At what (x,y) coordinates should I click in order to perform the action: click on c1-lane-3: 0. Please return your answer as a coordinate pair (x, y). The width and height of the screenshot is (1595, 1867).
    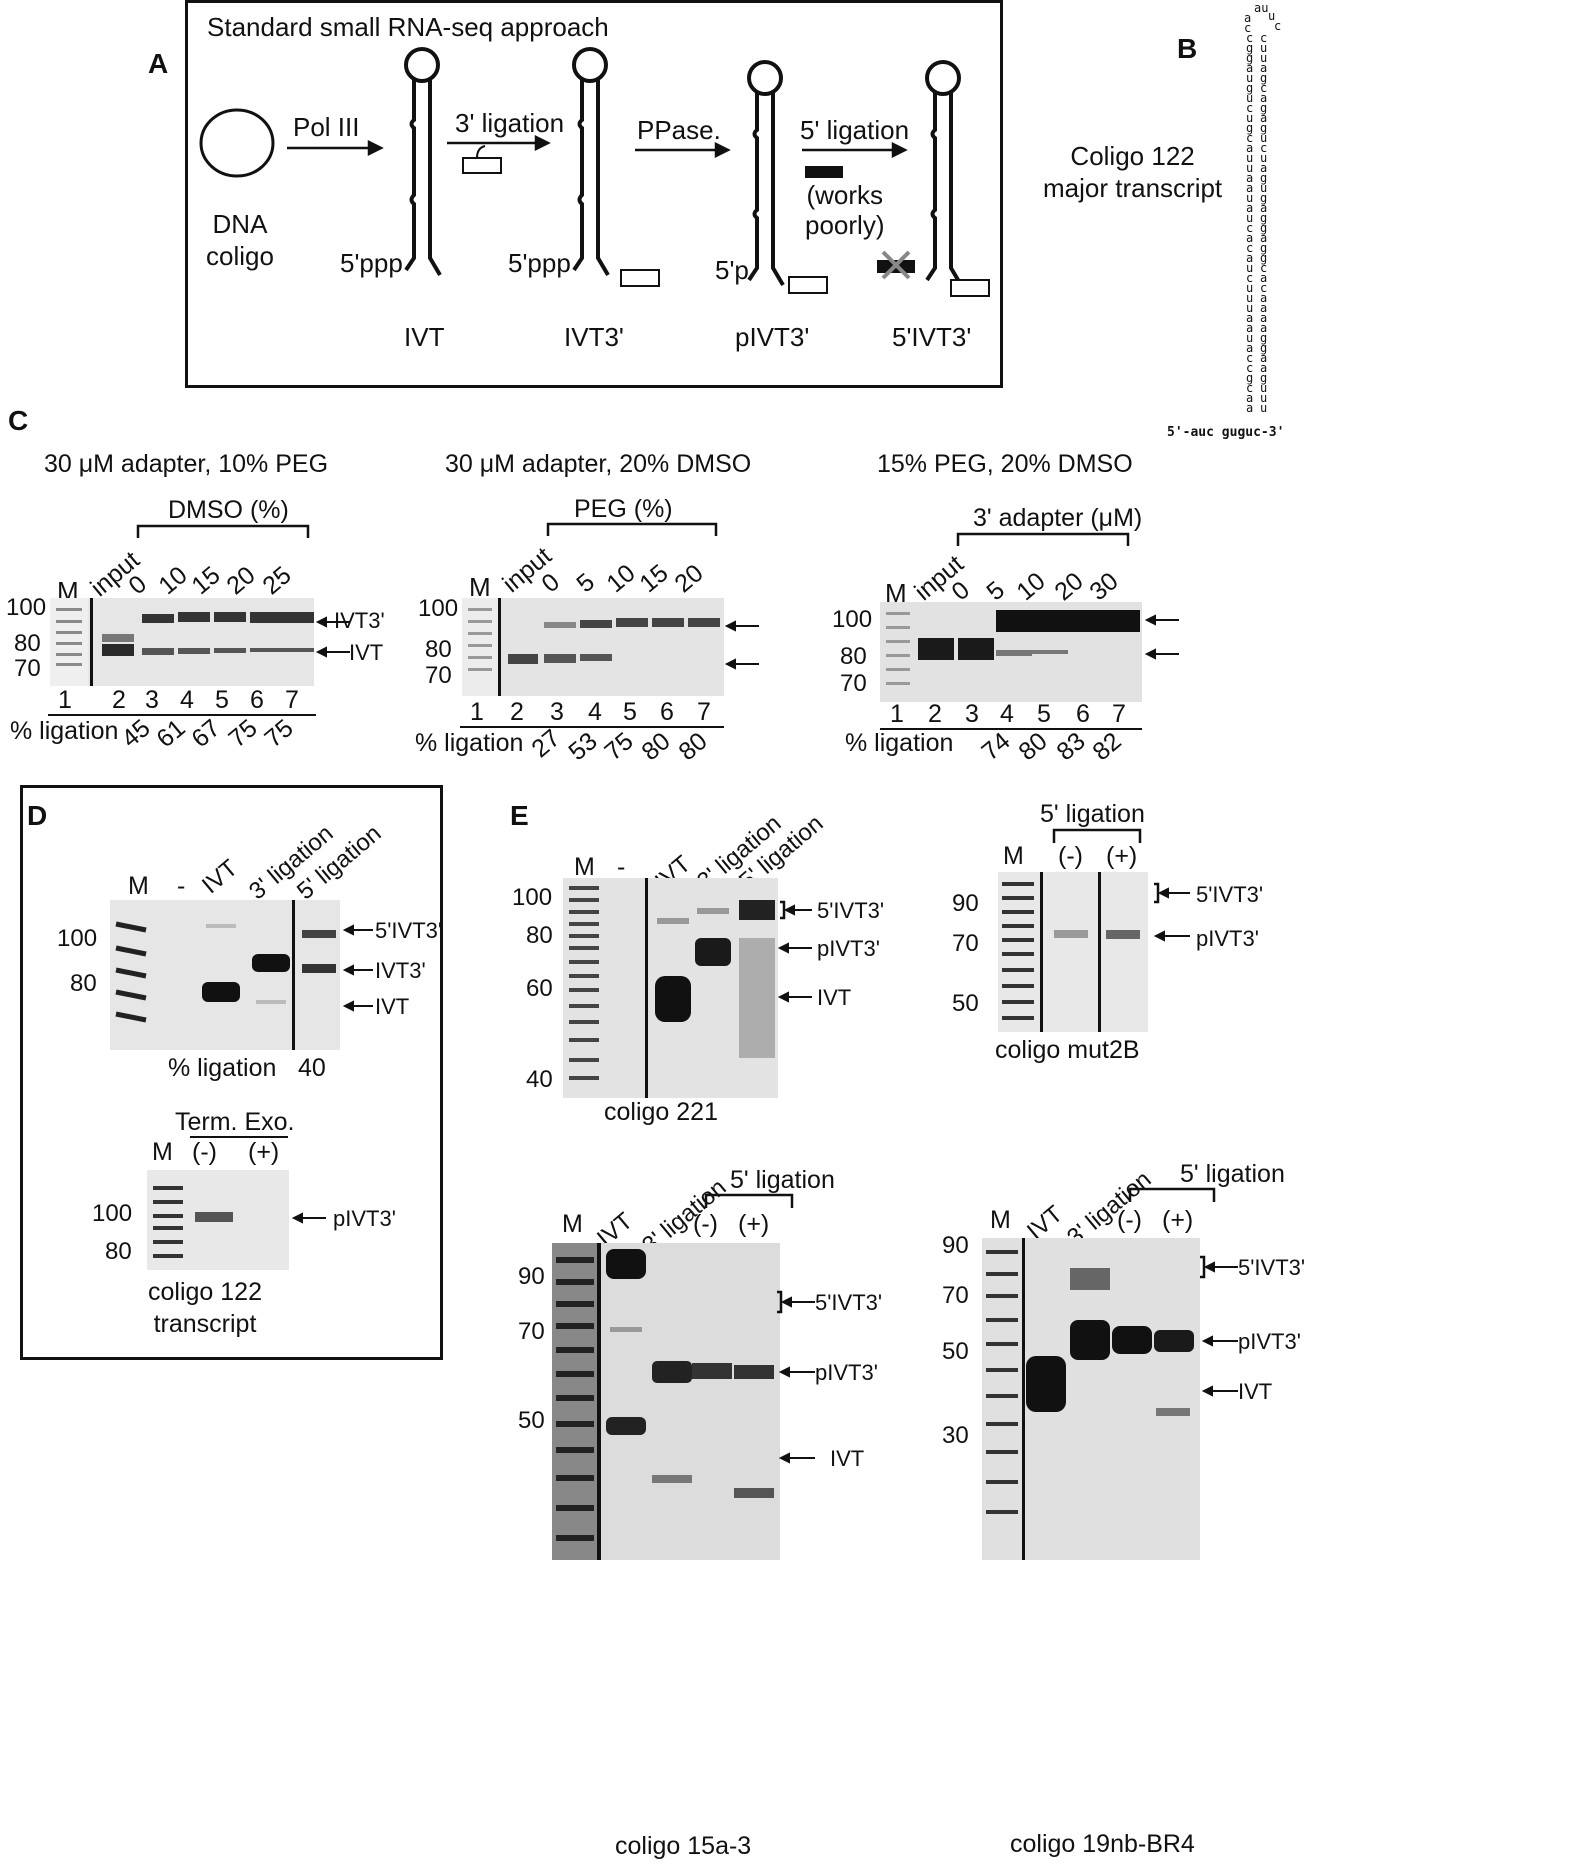
    Looking at the image, I should click on (138, 585).